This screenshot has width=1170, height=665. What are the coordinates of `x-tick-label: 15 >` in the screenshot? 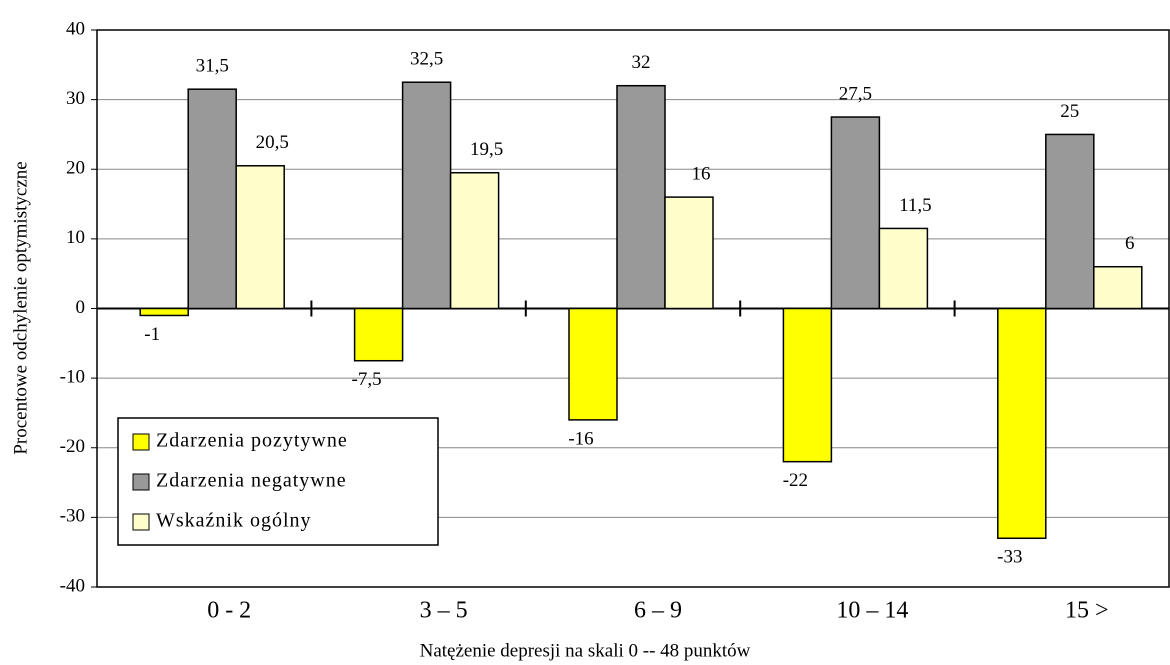 It's located at (1087, 611).